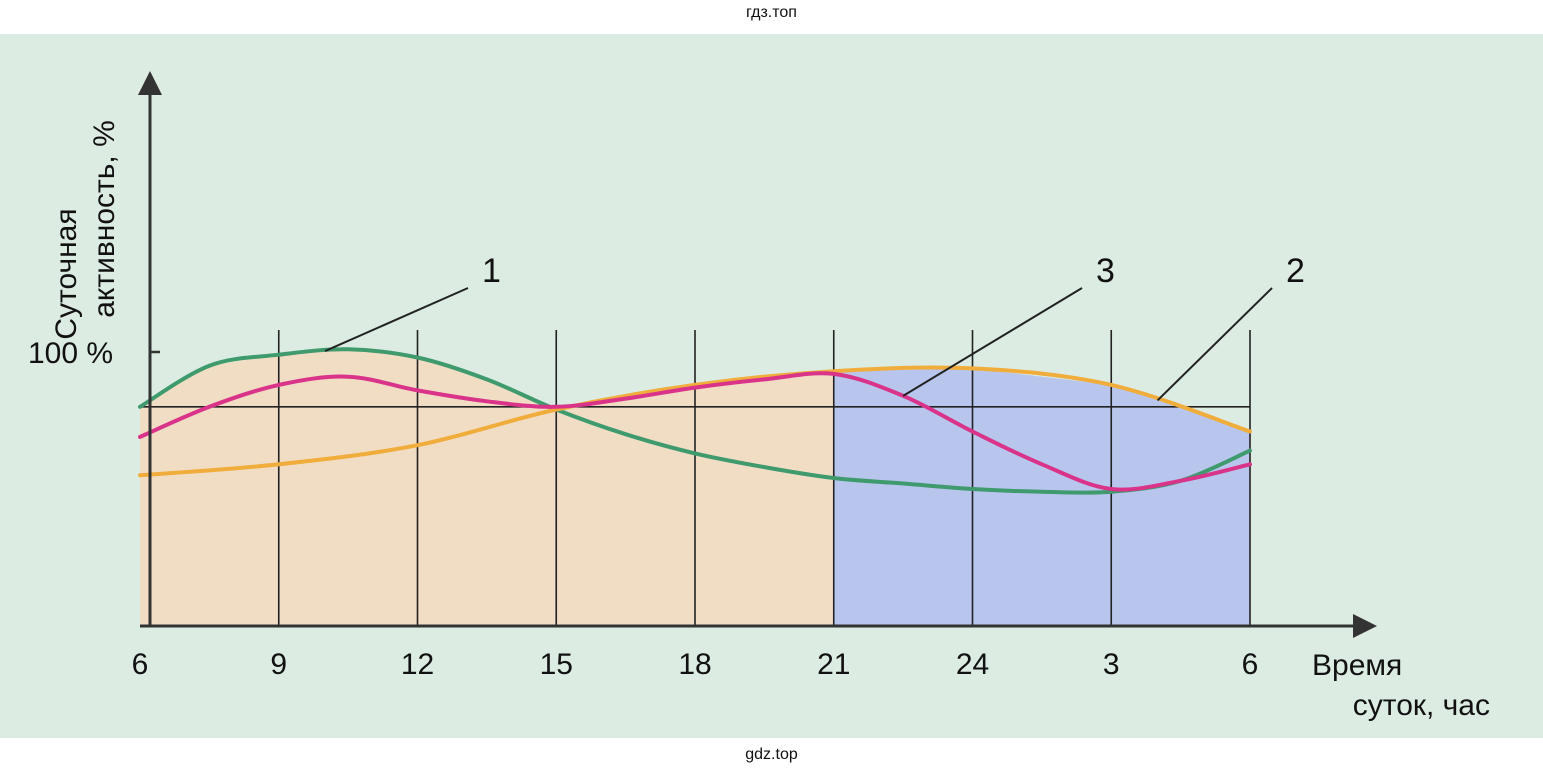 The width and height of the screenshot is (1543, 776). What do you see at coordinates (70, 353) in the screenshot?
I see `y-tick-label: 100 %` at bounding box center [70, 353].